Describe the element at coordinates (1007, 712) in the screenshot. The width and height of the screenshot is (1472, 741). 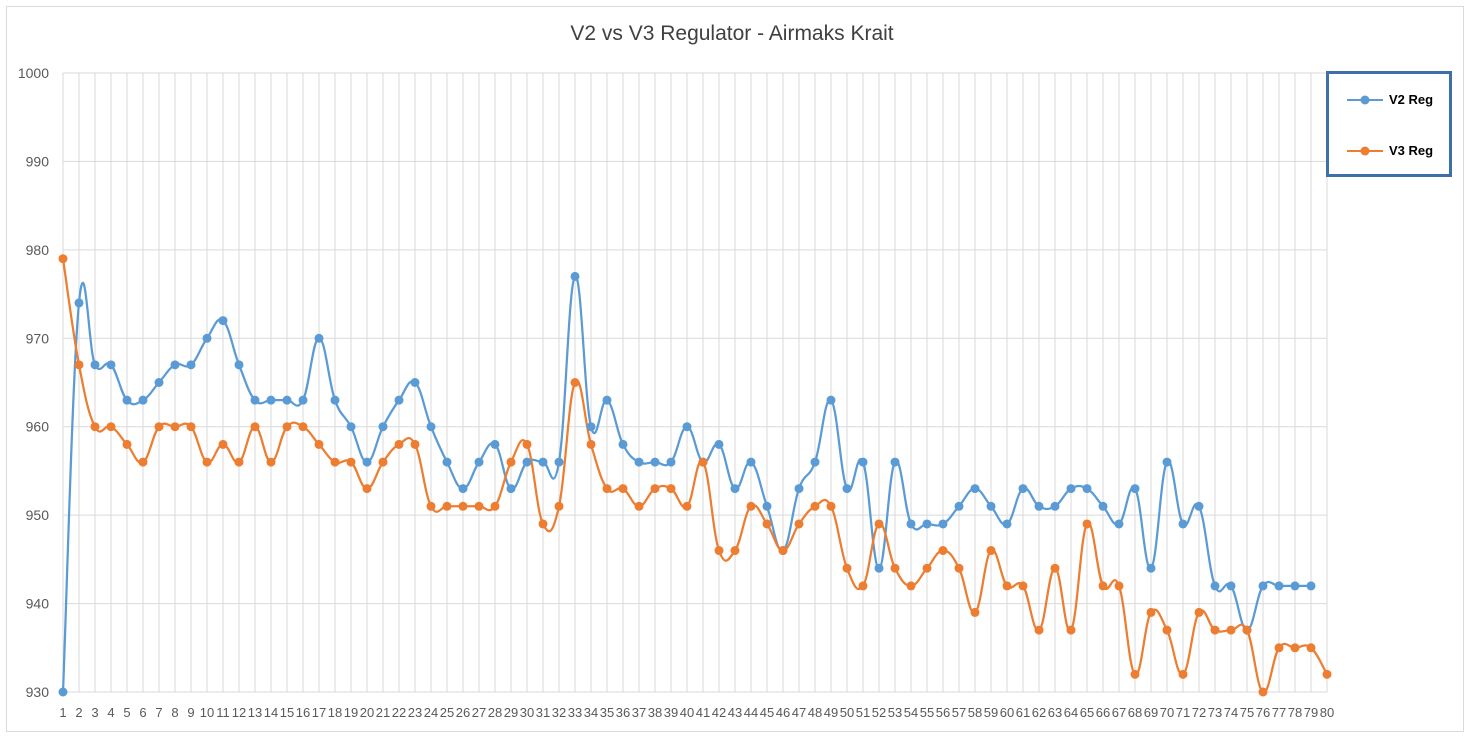
I see `x-tick-label: 60` at that location.